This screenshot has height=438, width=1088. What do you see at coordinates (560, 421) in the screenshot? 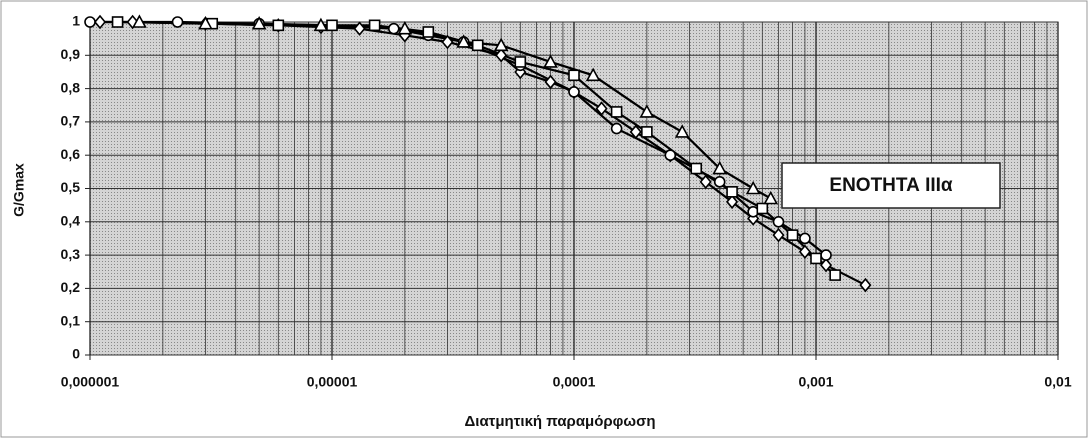
I see `x-axis-label: Διατμητική παραμόρφωση` at bounding box center [560, 421].